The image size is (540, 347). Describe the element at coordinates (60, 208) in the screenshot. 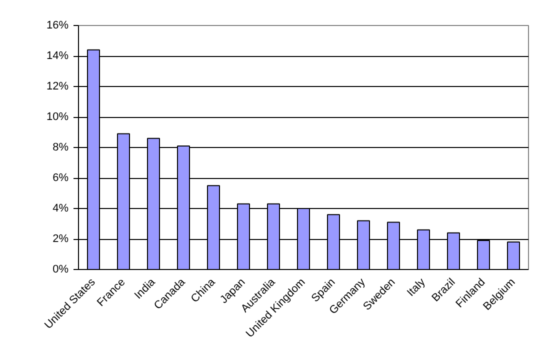

I see `y-tick-label: 4%` at that location.